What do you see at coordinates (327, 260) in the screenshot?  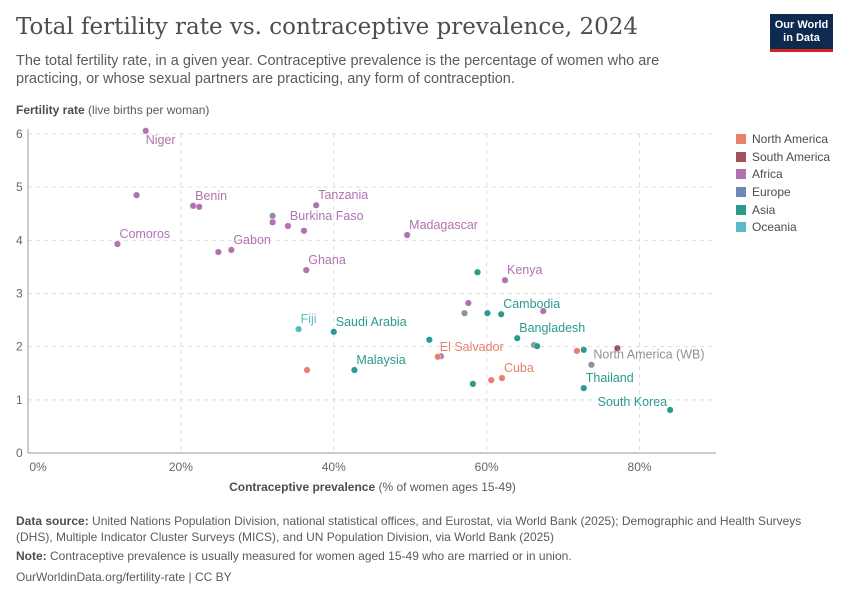 I see `point-label: Ghana` at bounding box center [327, 260].